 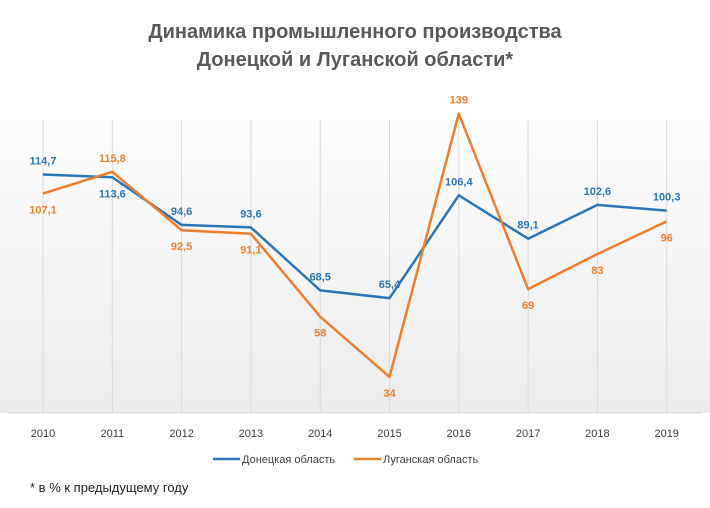 I want to click on x-tick-label: 2011, so click(x=112, y=434).